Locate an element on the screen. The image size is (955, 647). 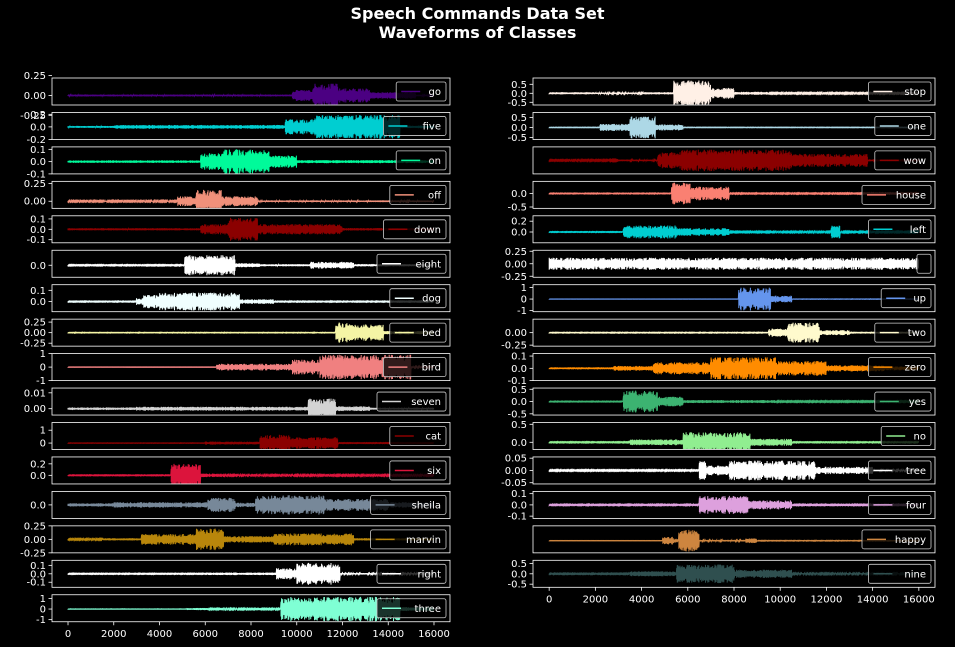
x-tick-label: 2000 is located at coordinates (113, 634).